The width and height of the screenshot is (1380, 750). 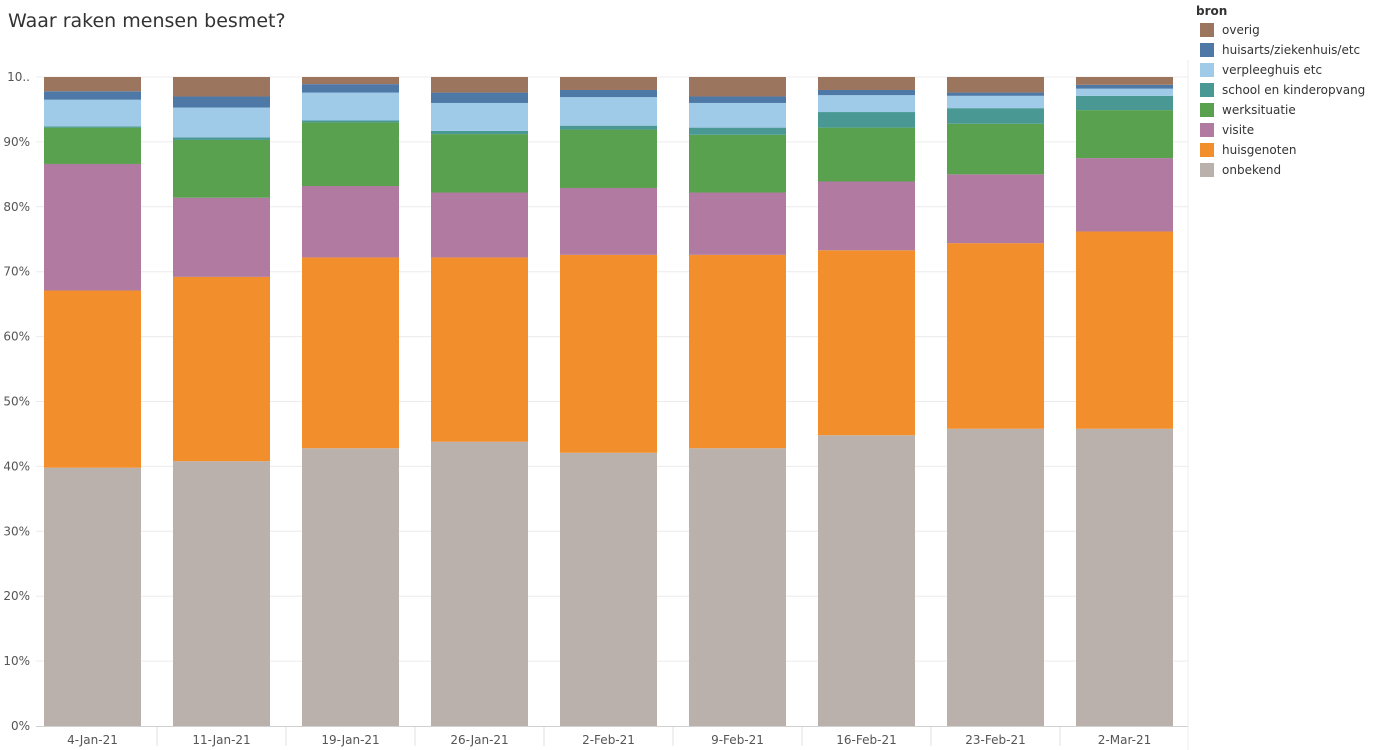 I want to click on y-tick-label: 20%, so click(x=16, y=596).